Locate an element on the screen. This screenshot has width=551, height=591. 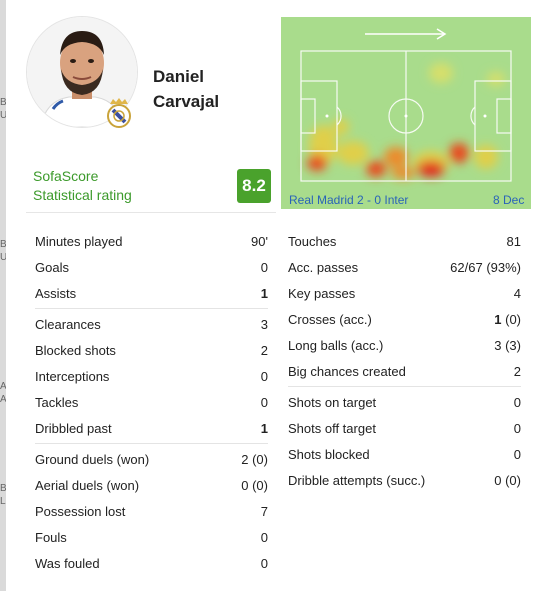
stat-row: Dribbled past 1 is located at coordinates (151, 428).